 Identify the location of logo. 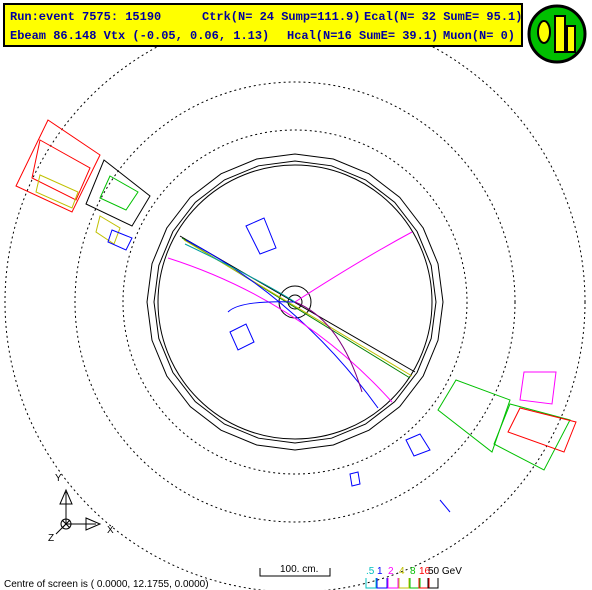
(557, 34).